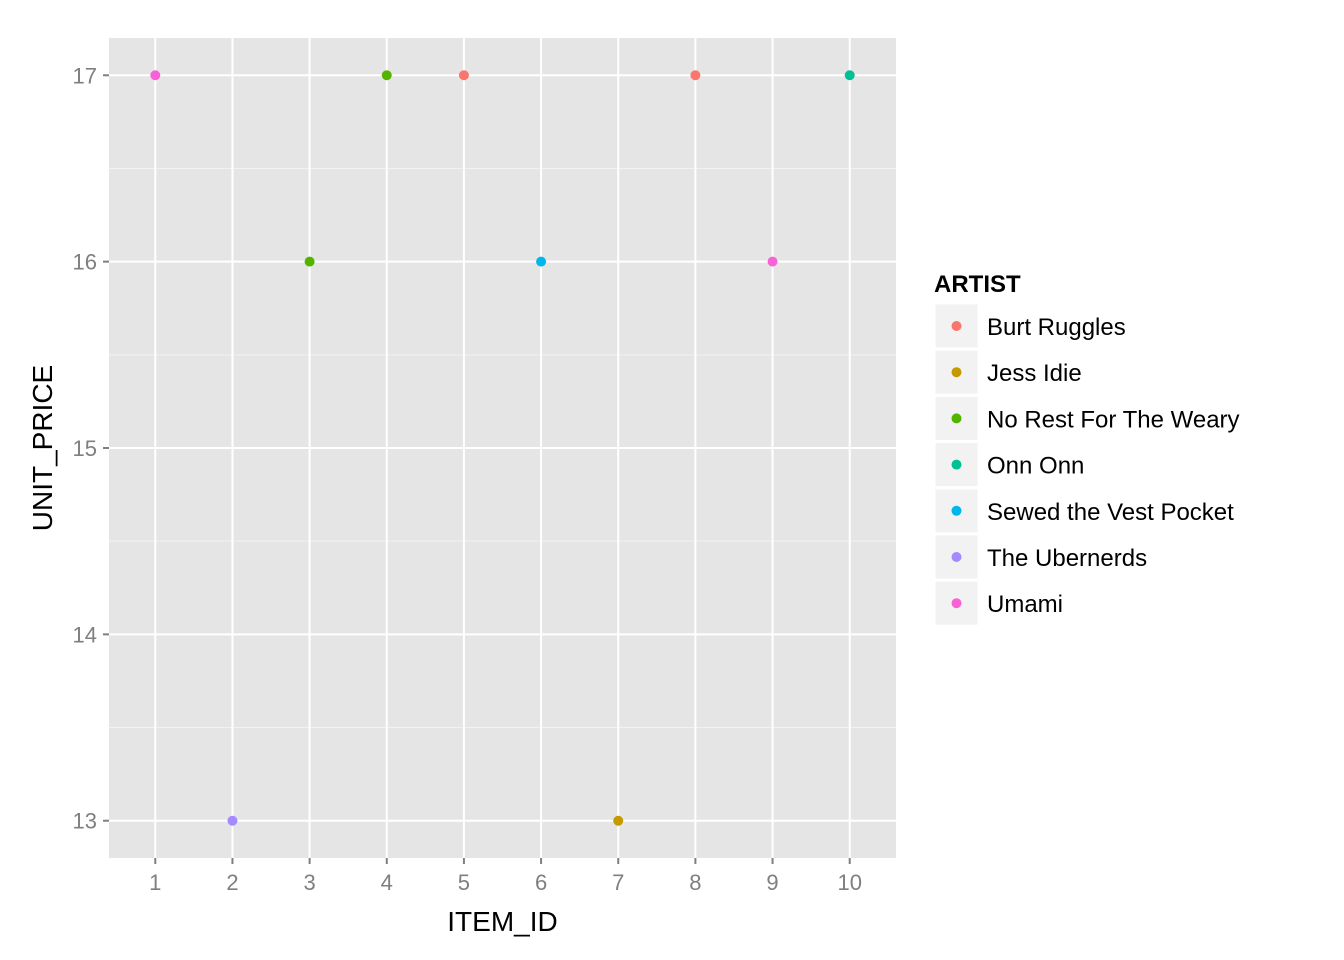  I want to click on legend-item: No Rest For The Weary, so click(1087, 418).